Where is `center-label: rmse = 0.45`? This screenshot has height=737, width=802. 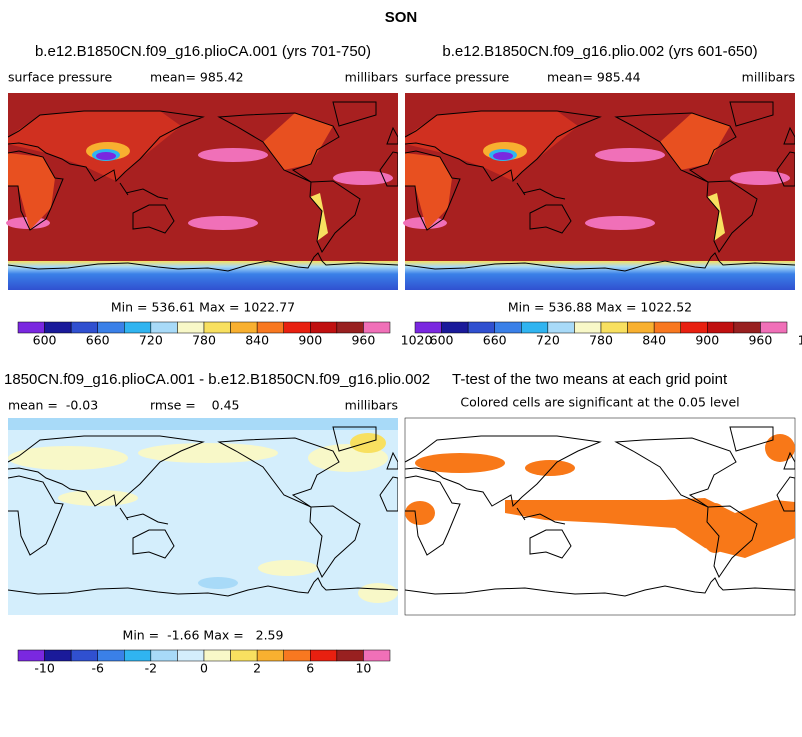
center-label: rmse = 0.45 is located at coordinates (194, 405).